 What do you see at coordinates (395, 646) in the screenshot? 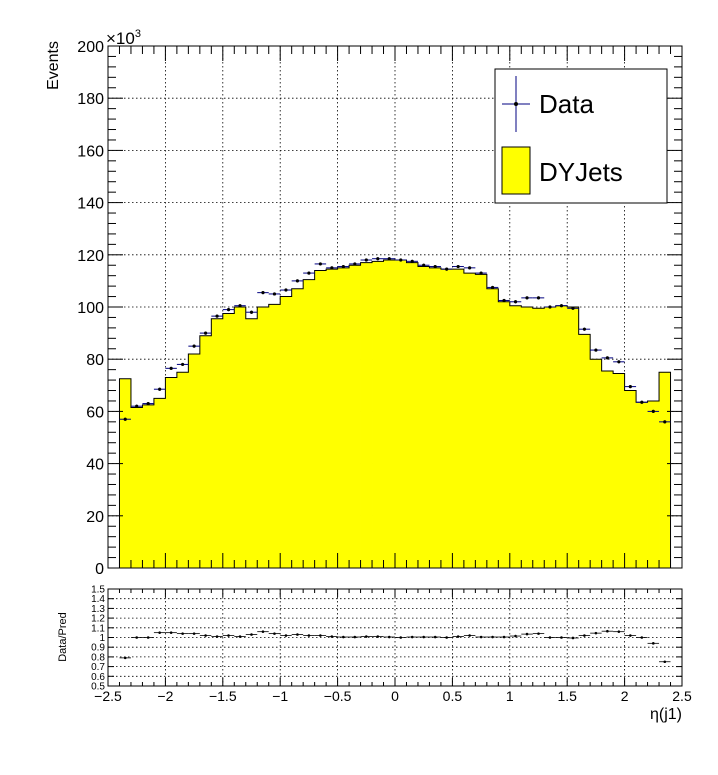
I see `ratio-points` at bounding box center [395, 646].